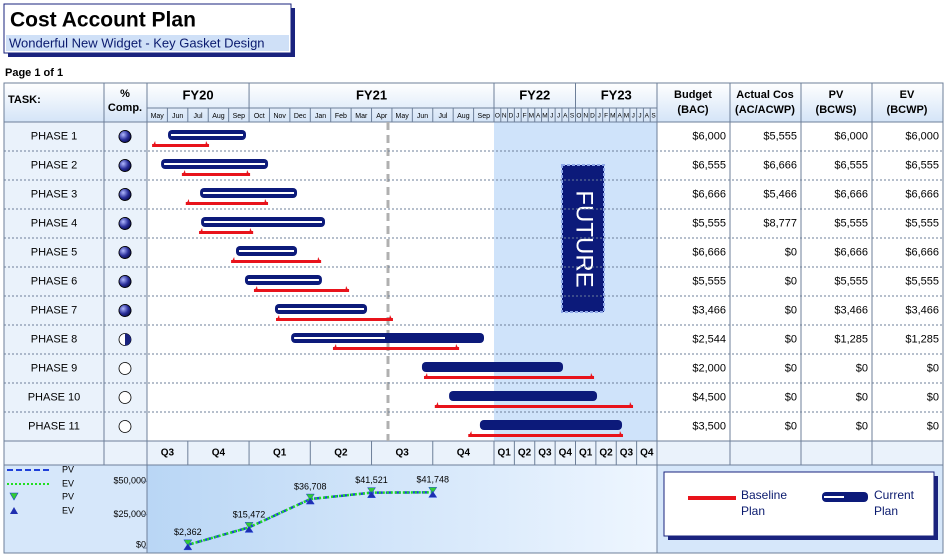 This screenshot has width=947, height=559. I want to click on title: Cost Account Plan, so click(103, 20).